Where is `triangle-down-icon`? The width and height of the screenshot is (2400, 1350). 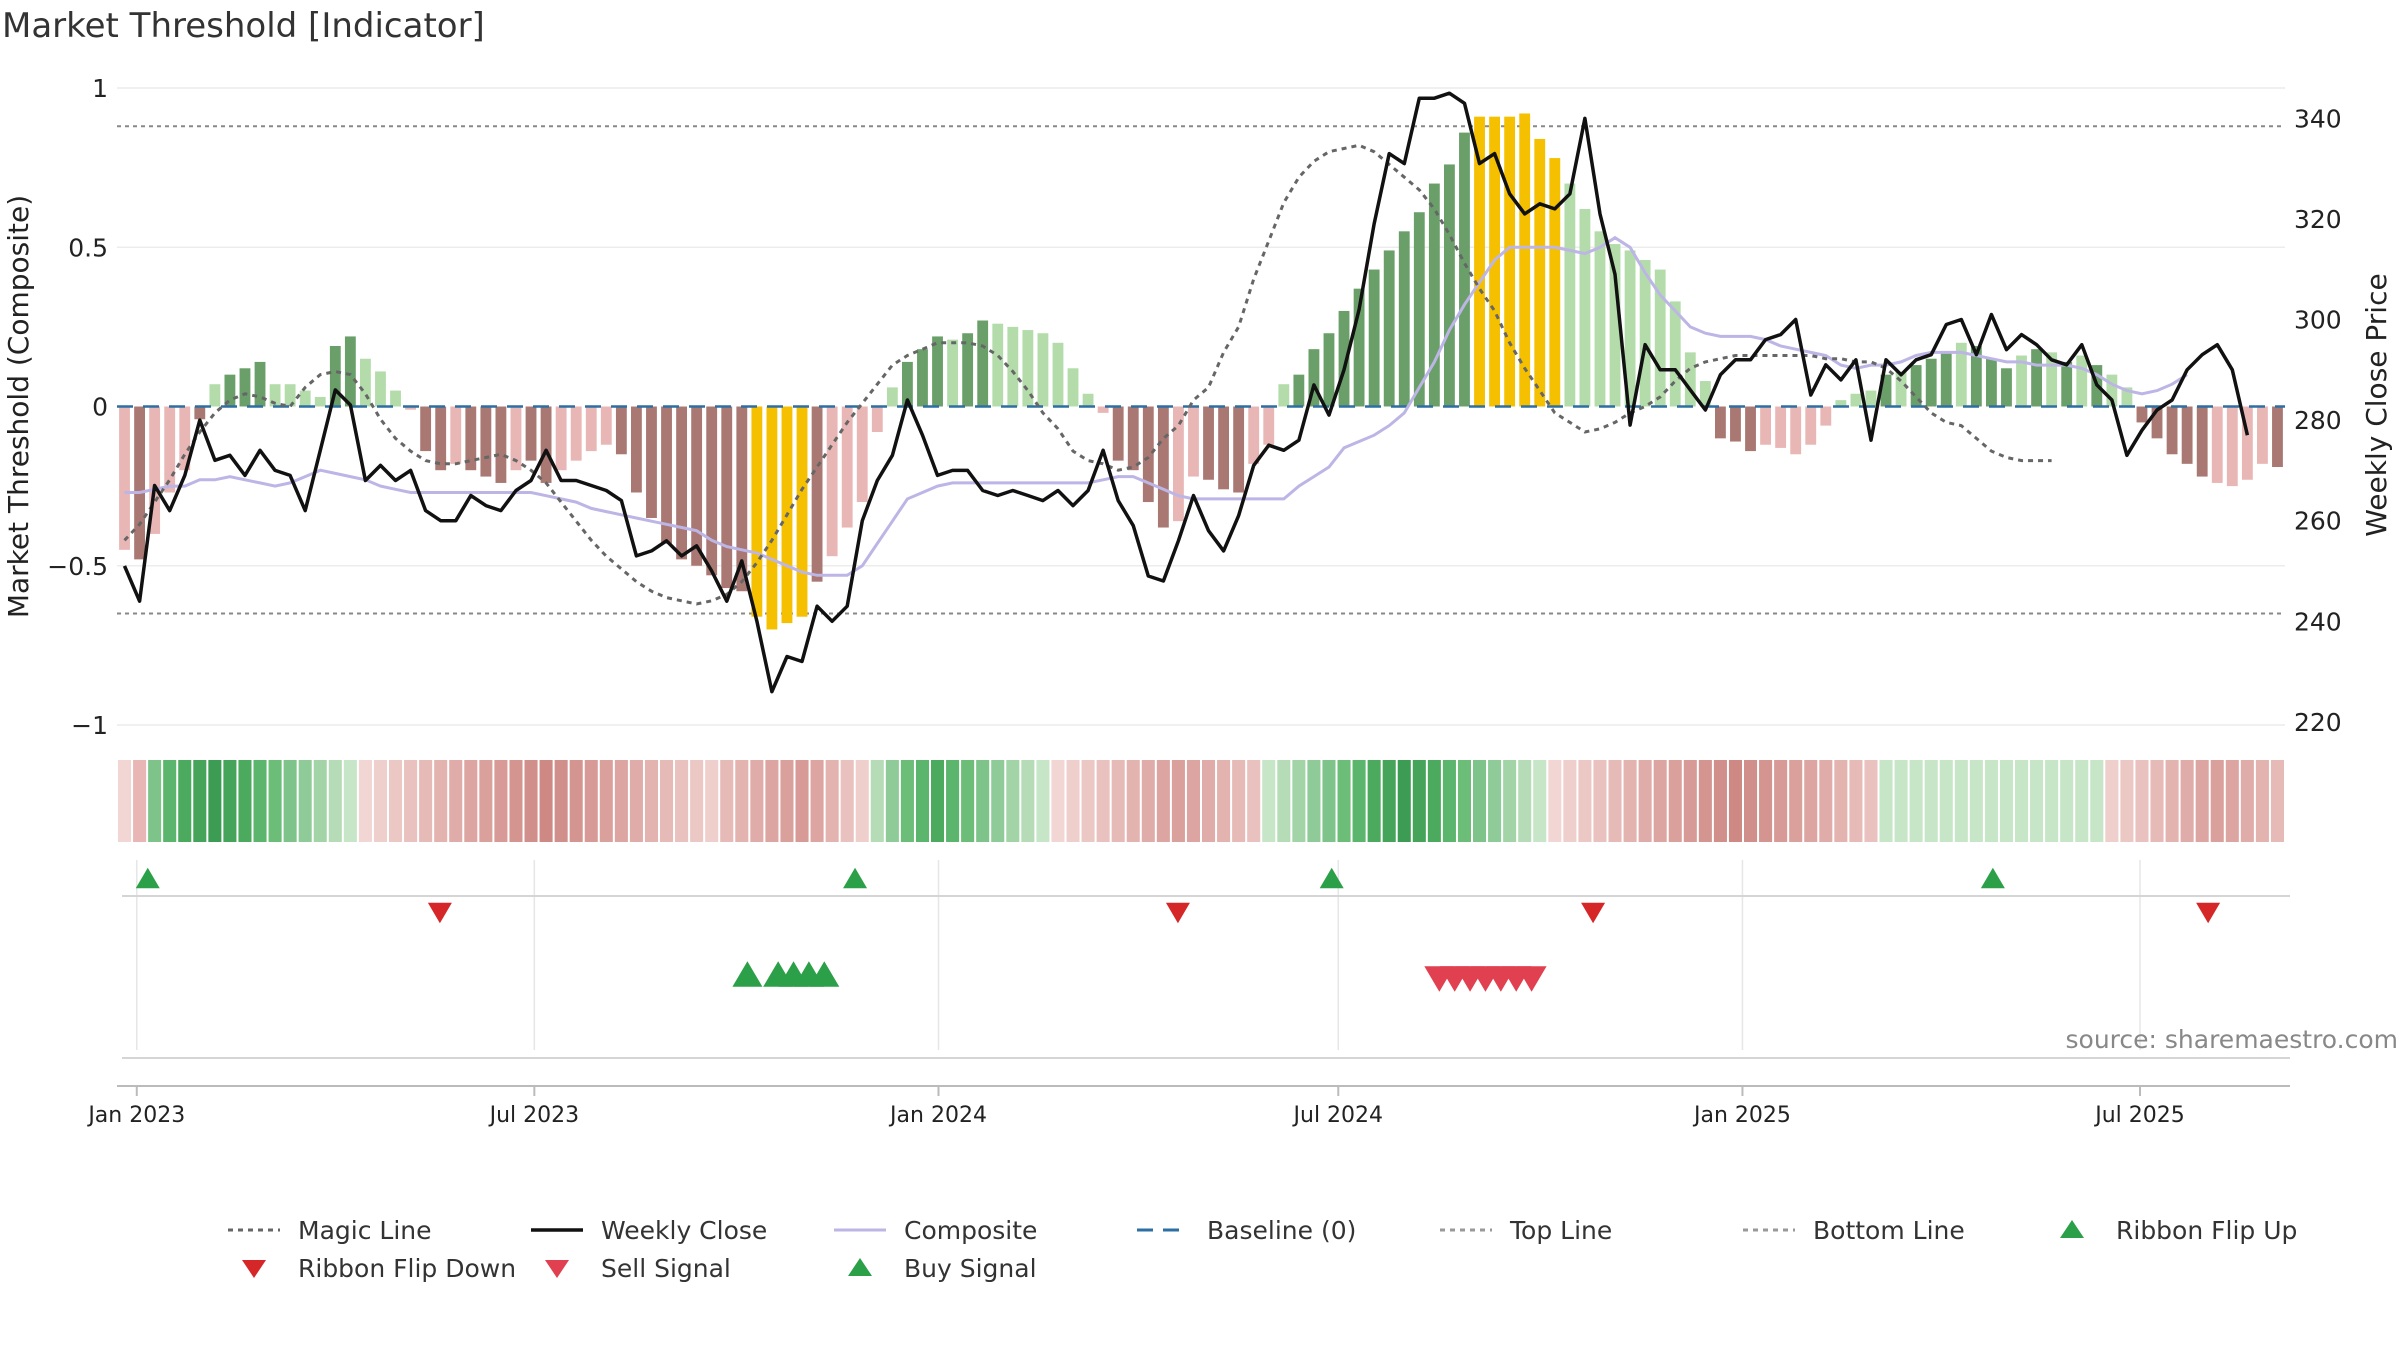 triangle-down-icon is located at coordinates (254, 1269).